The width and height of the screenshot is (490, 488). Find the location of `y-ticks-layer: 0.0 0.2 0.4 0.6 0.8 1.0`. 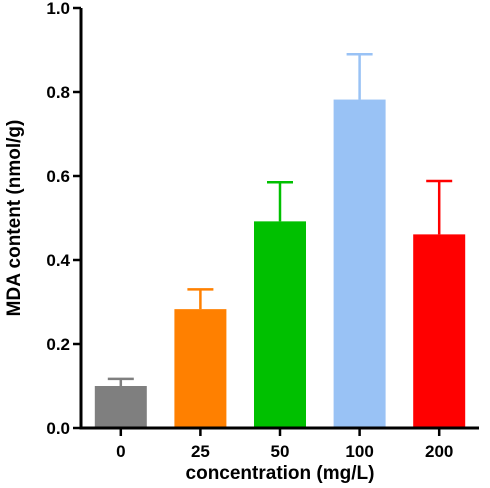

y-ticks-layer: 0.0 0.2 0.4 0.6 0.8 1.0 is located at coordinates (63, 219).